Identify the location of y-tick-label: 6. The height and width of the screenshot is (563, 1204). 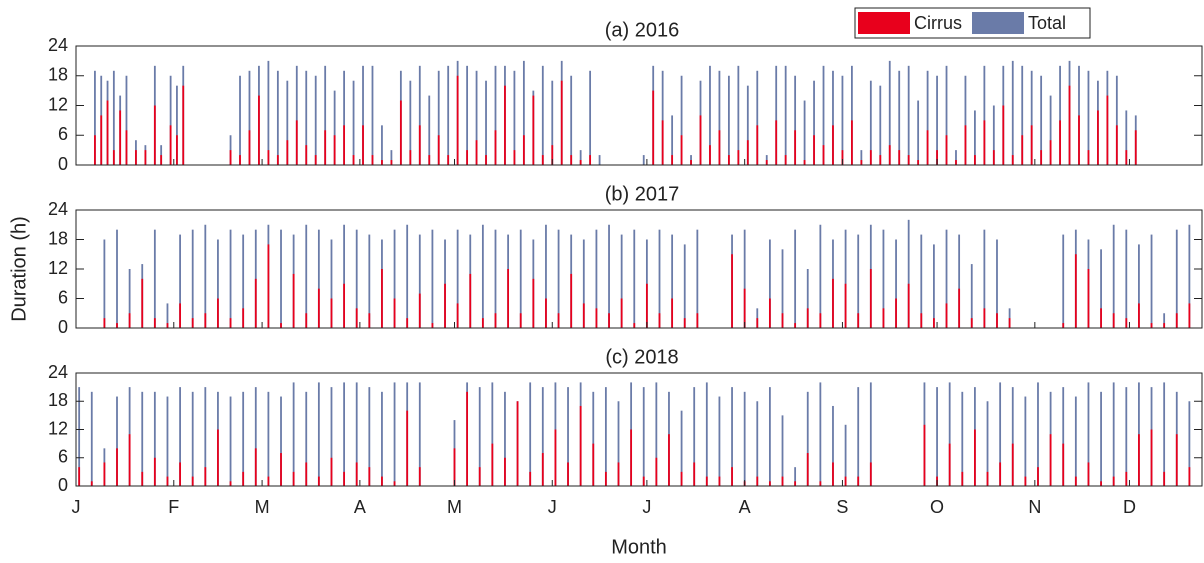
(63, 457).